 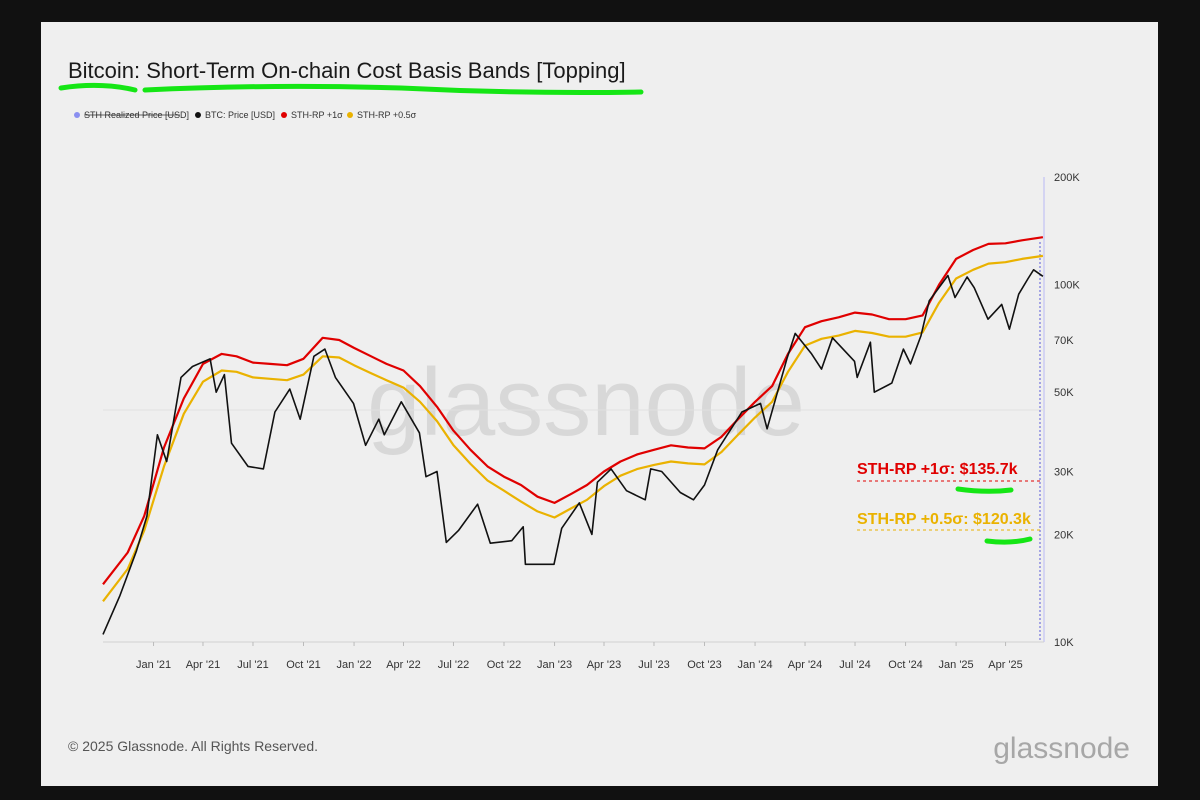 I want to click on x-tick-label: Oct '24, so click(x=905, y=665).